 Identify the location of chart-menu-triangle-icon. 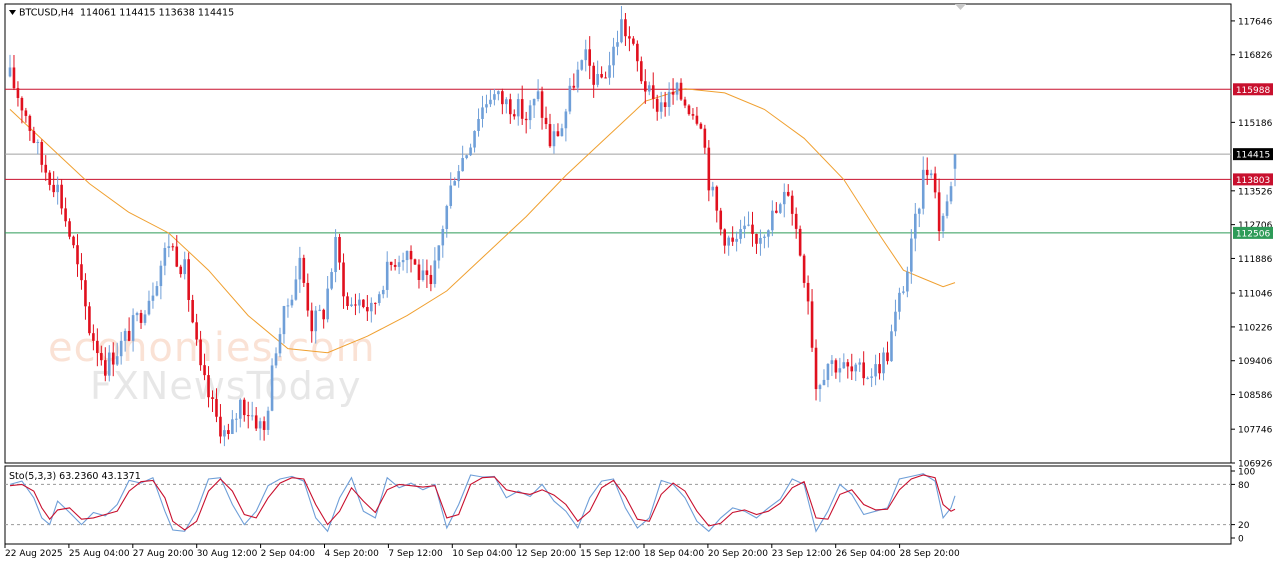
(12, 12).